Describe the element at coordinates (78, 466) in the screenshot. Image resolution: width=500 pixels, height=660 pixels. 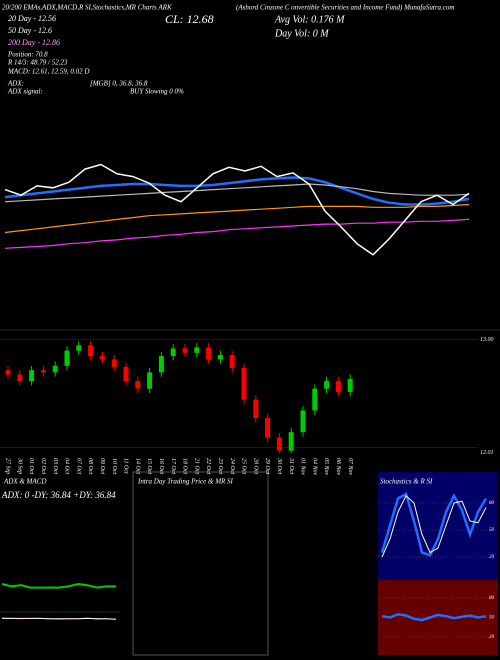
I see `x-tick-label: 07 Oct` at that location.